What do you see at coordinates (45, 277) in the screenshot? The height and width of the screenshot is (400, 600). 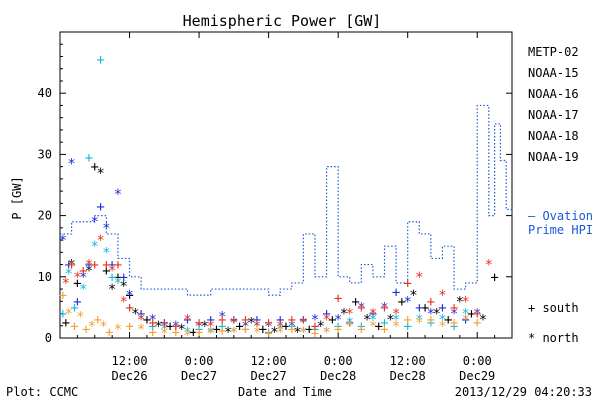 I see `y-tick-label: 10` at bounding box center [45, 277].